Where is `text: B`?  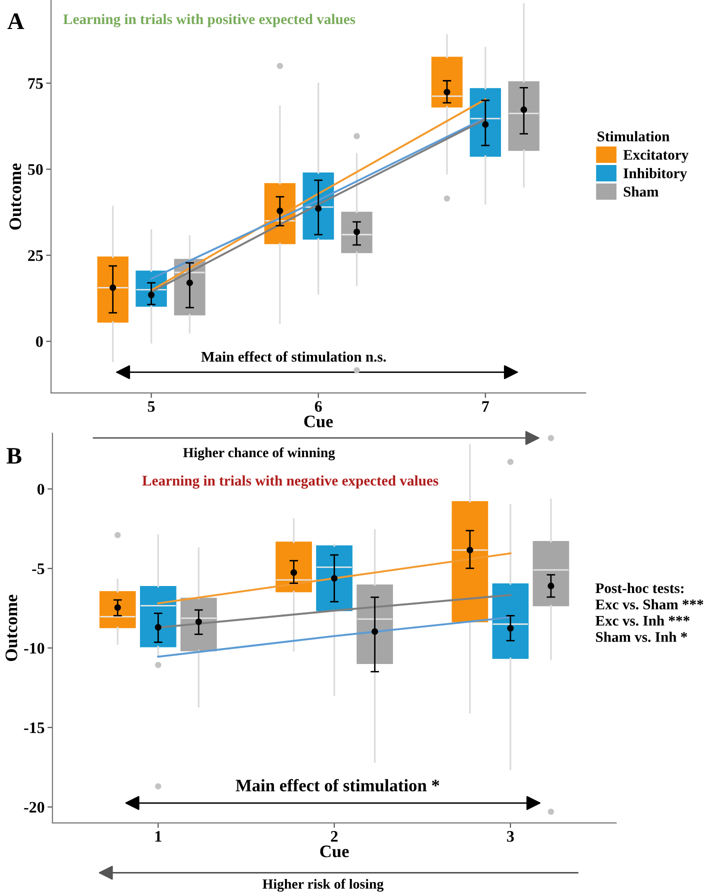 text: B is located at coordinates (14, 456).